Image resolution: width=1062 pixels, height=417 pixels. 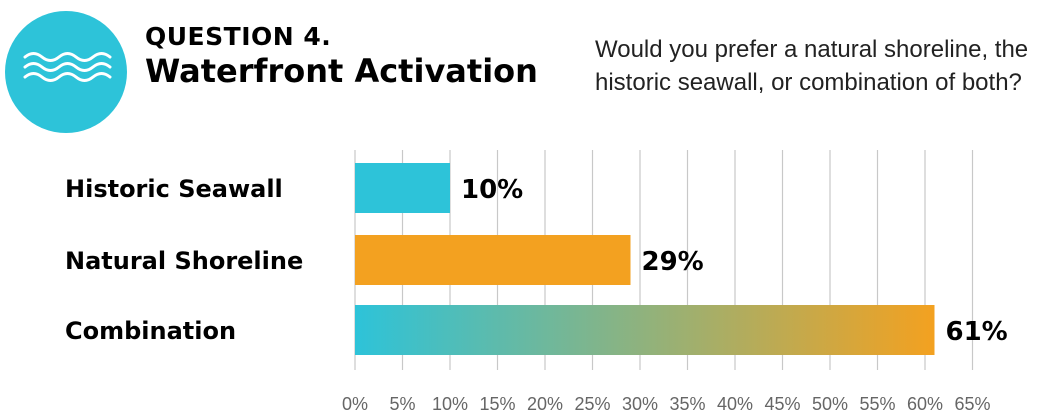 I want to click on question-icon-badge, so click(x=66, y=72).